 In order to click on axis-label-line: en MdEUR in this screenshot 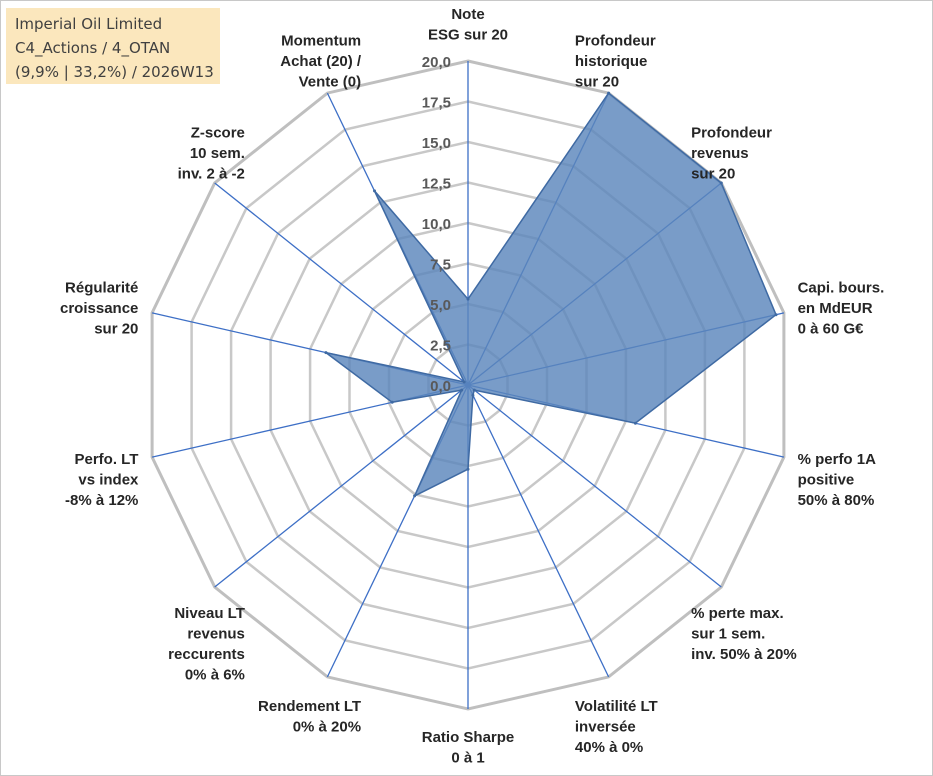, I will do `click(835, 308)`.